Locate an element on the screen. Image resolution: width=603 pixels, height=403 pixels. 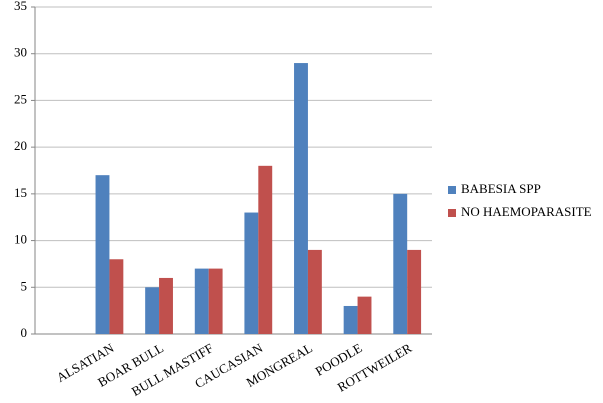
y-tick-label: 10 is located at coordinates (20, 239).